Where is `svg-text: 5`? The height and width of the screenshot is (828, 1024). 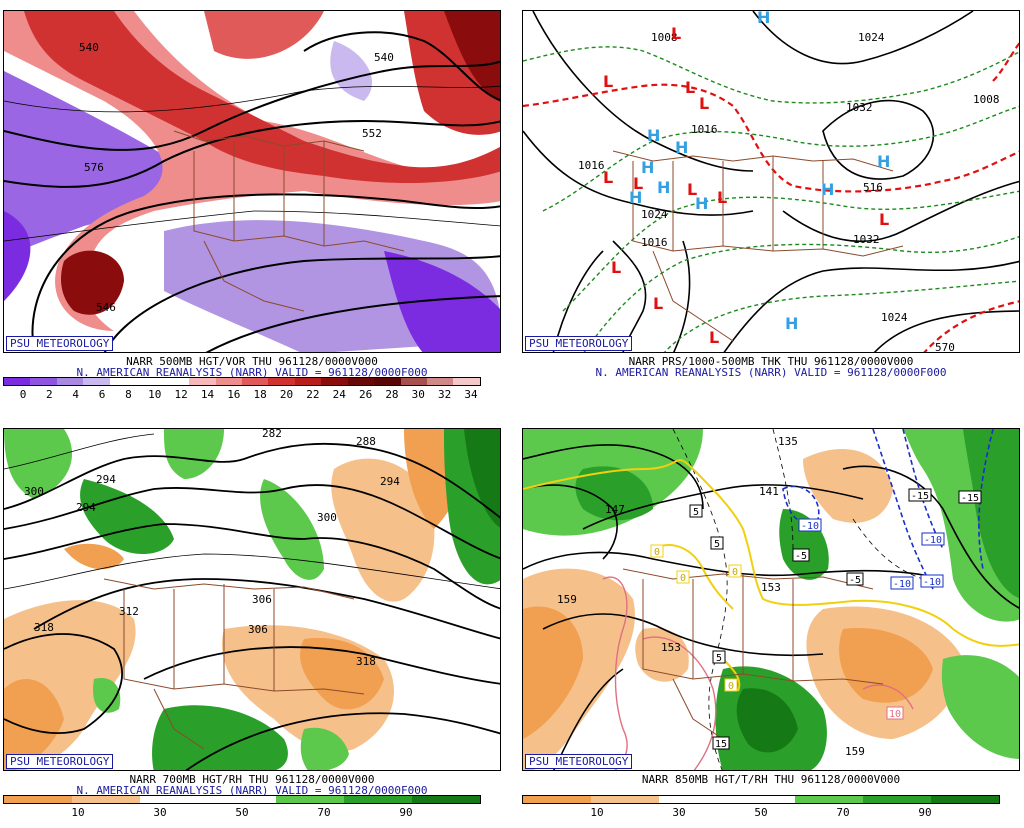
svg-text: 5 is located at coordinates (717, 544).